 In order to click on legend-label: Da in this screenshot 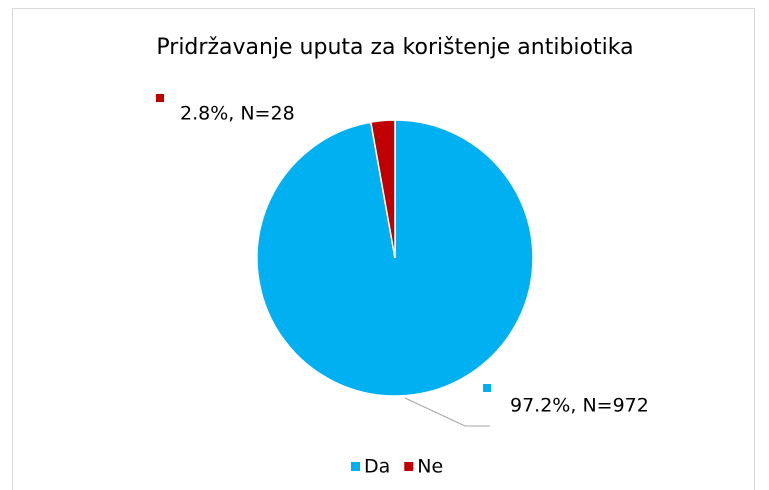, I will do `click(377, 467)`.